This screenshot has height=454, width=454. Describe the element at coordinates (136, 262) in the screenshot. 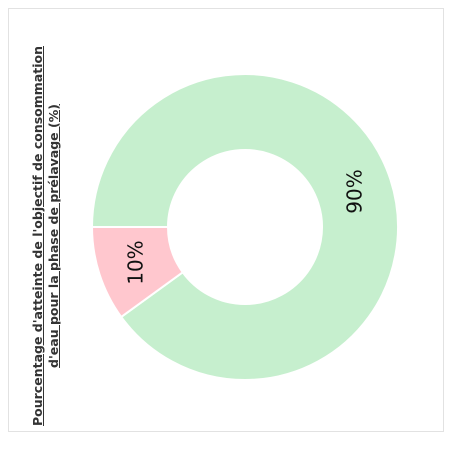

I see `slice-label-1: 10%` at that location.